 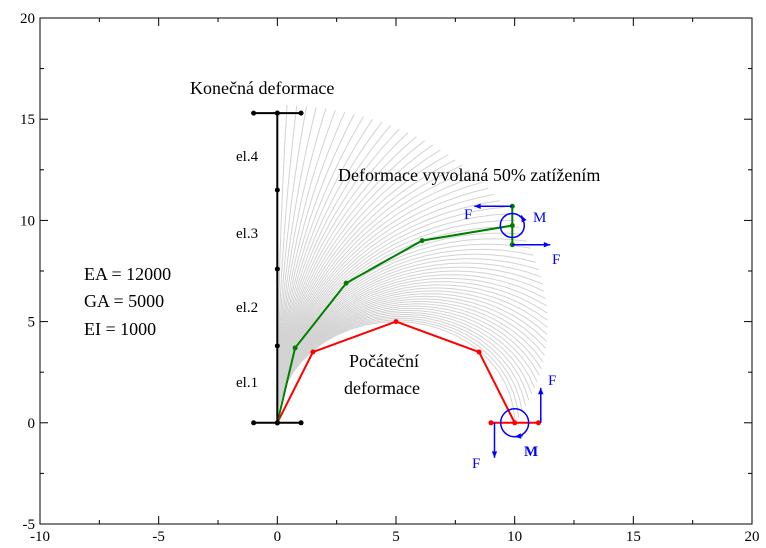 What do you see at coordinates (512, 225) in the screenshot?
I see `moment-circle-top` at bounding box center [512, 225].